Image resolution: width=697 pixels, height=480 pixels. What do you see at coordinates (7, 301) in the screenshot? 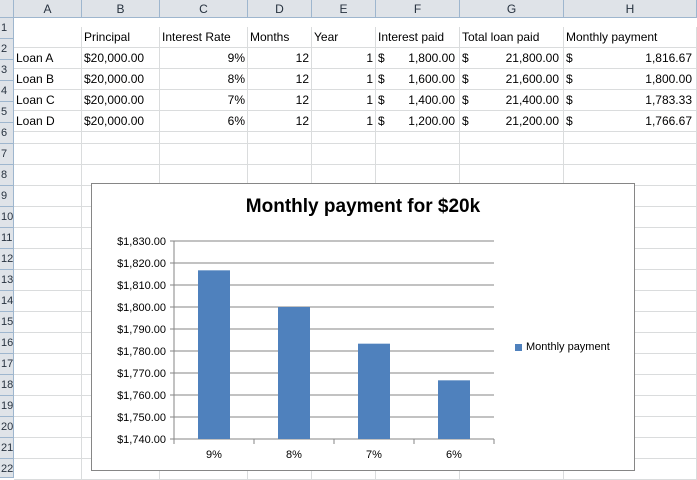
I see `row-header-14: 14` at bounding box center [7, 301].